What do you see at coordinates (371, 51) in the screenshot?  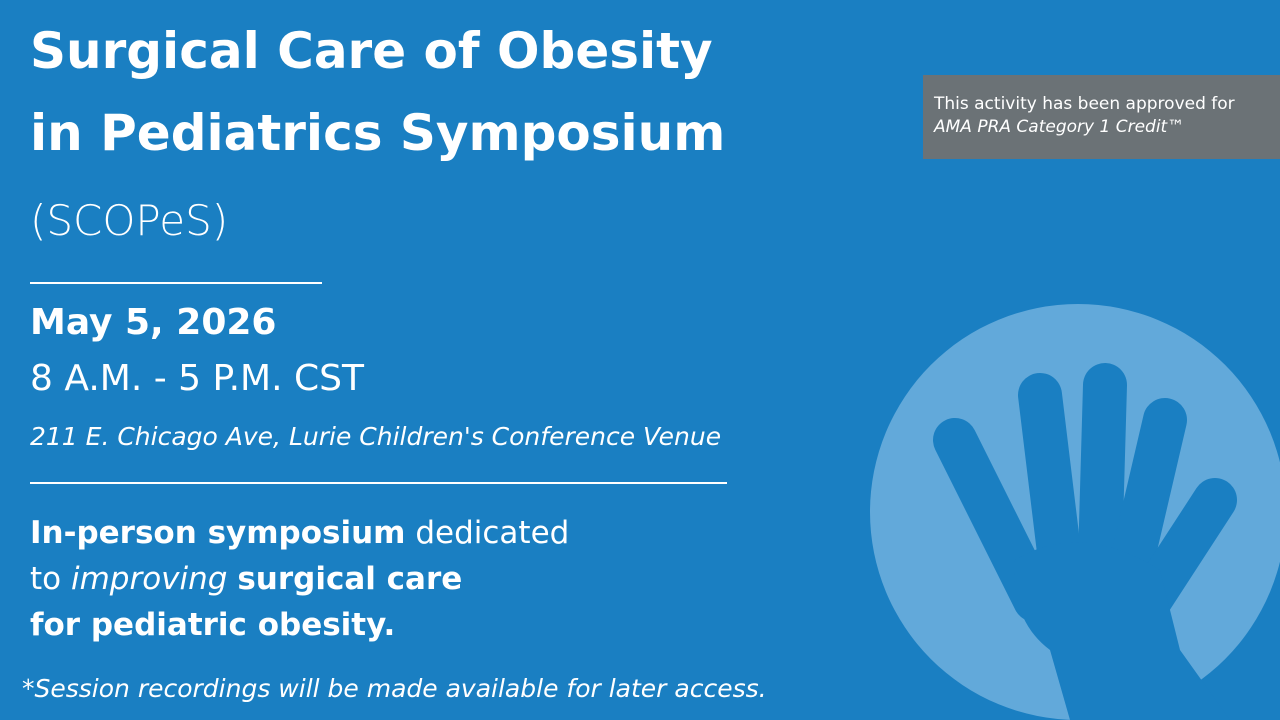 I see `title: Surgical Care of Obesity` at bounding box center [371, 51].